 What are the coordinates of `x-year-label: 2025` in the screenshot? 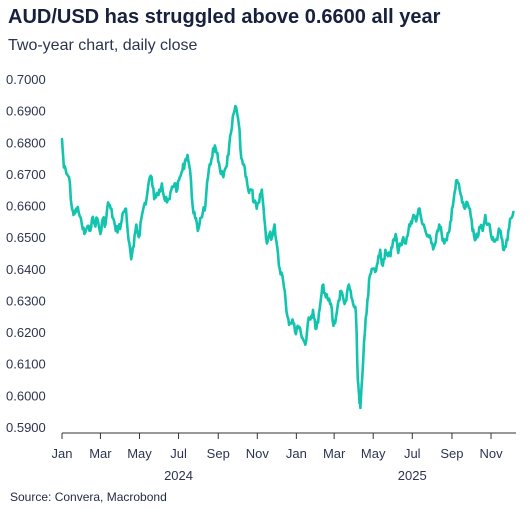 It's located at (412, 475).